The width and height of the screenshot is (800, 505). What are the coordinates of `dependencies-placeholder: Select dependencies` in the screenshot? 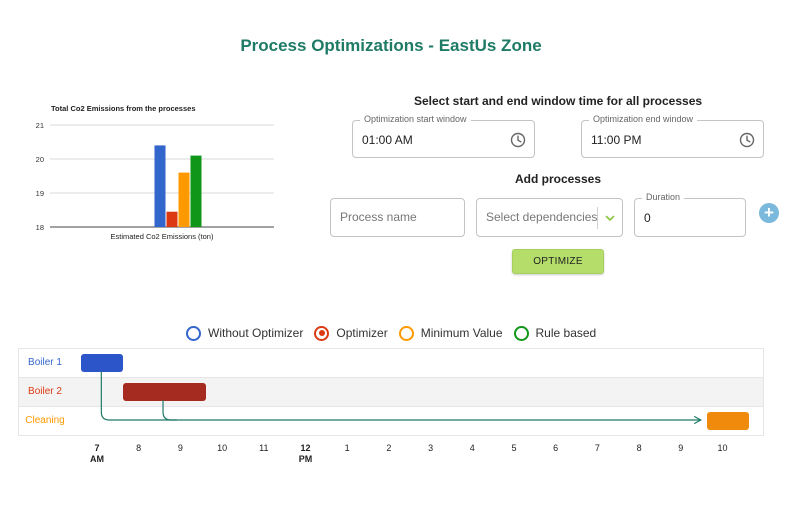 It's located at (542, 217).